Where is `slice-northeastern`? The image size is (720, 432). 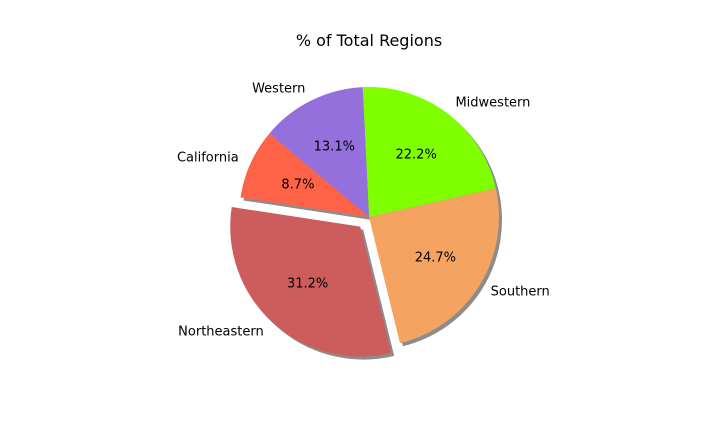
slice-northeastern is located at coordinates (311, 282).